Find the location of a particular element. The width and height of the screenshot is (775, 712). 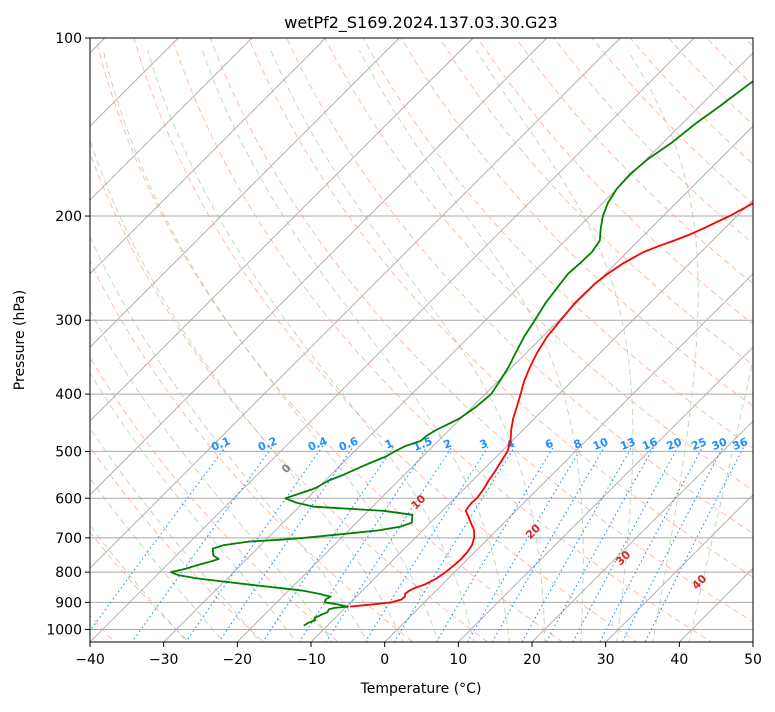

y-tick-label: 800 is located at coordinates (68, 573).